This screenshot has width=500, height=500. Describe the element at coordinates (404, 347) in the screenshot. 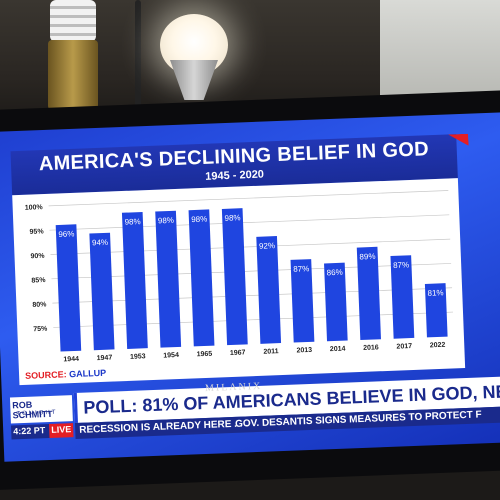

I see `x-tick-label: 2017` at that location.